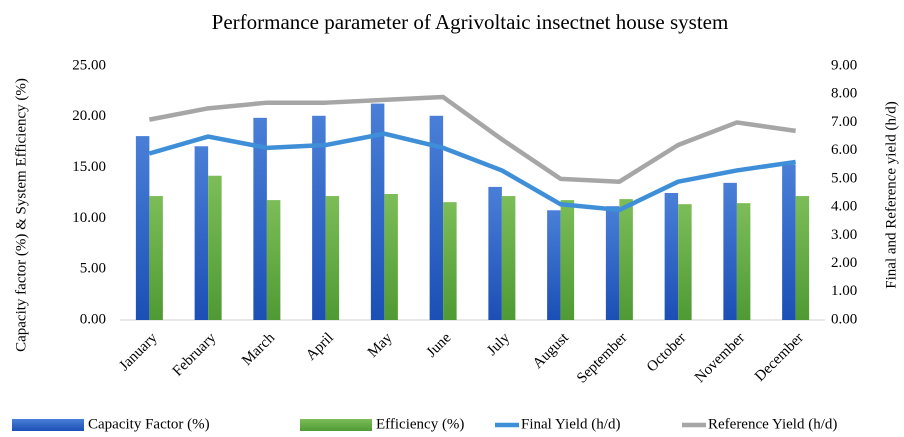  I want to click on y2-tick-label: 9.00, so click(844, 65).